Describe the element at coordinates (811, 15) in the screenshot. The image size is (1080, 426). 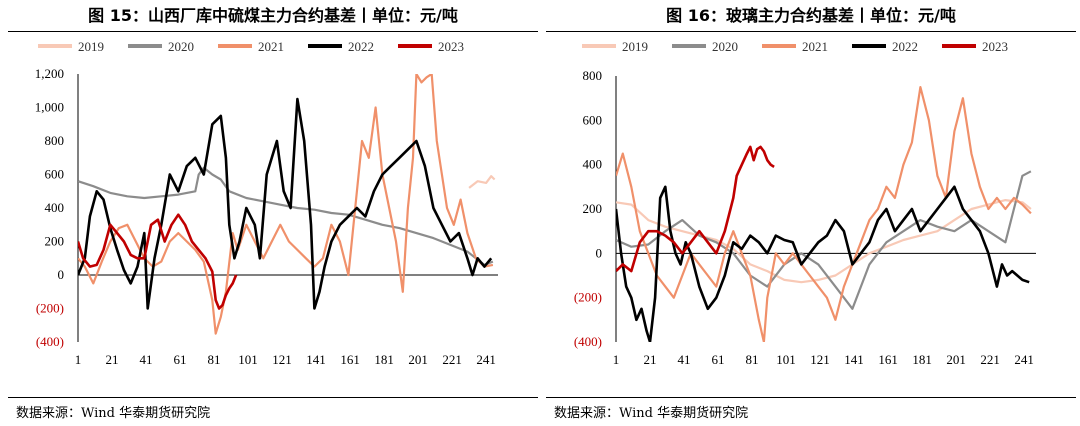
I see `chart-title-glass: 图 16：玻璃主力合约基差丨单位：元/吨` at that location.